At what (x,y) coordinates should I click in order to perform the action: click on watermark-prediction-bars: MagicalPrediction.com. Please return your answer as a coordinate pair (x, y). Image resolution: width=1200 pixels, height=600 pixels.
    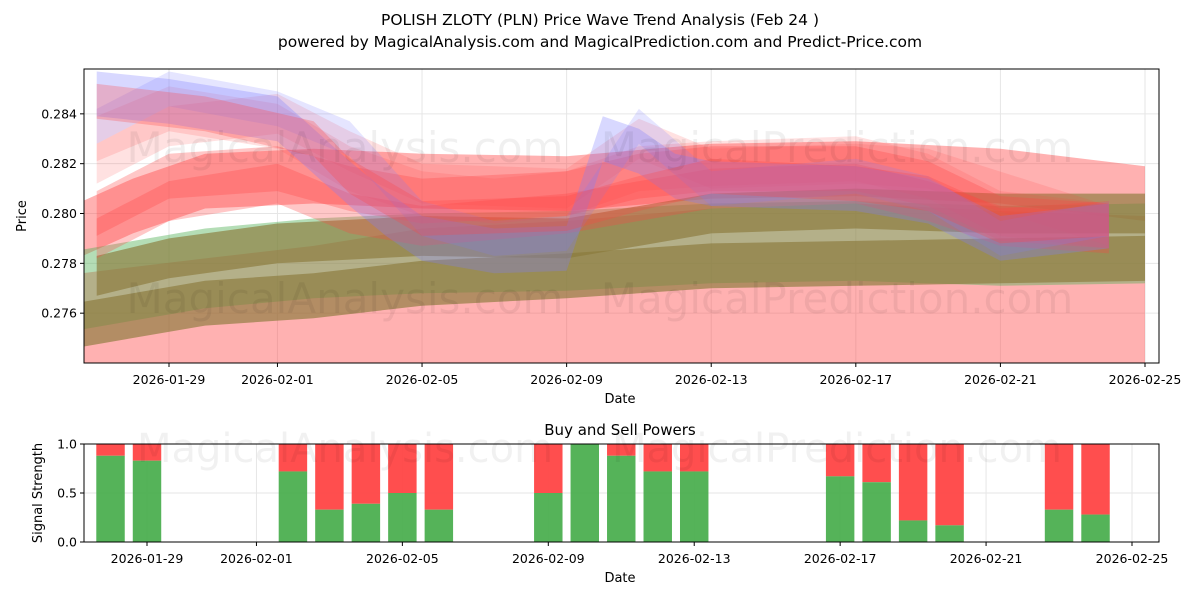
    Looking at the image, I should click on (837, 449).